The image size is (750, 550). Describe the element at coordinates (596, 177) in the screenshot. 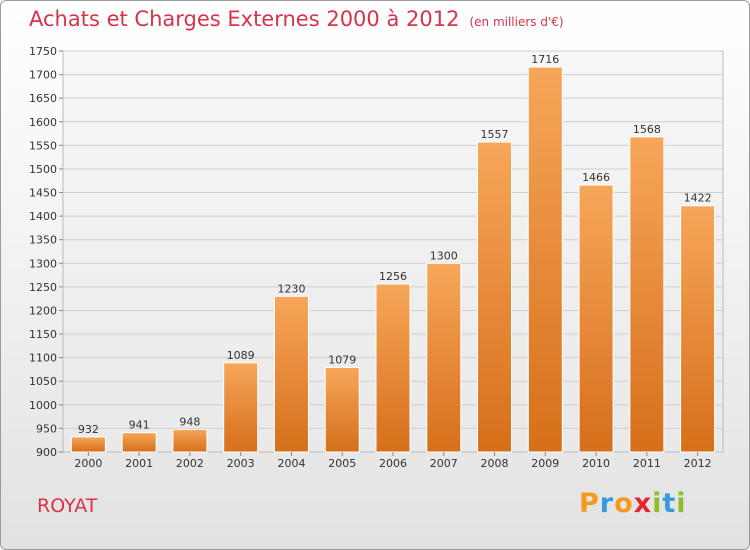

I see `value-label-2010: 1466` at that location.